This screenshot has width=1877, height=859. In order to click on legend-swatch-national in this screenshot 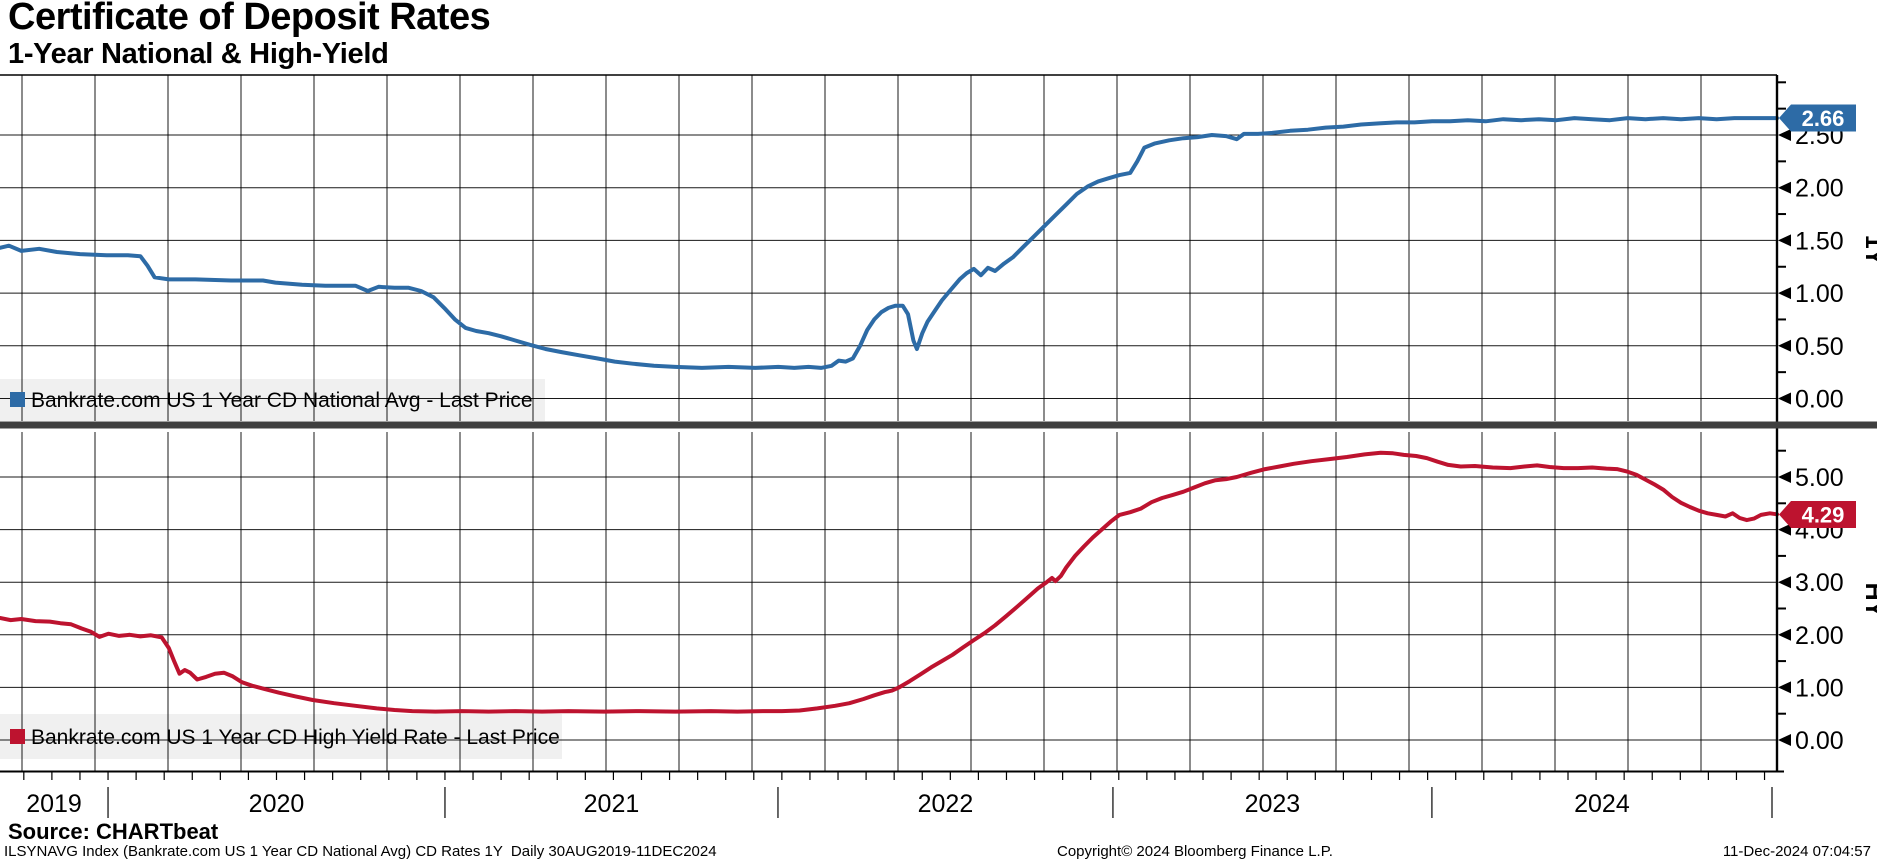, I will do `click(17, 399)`.